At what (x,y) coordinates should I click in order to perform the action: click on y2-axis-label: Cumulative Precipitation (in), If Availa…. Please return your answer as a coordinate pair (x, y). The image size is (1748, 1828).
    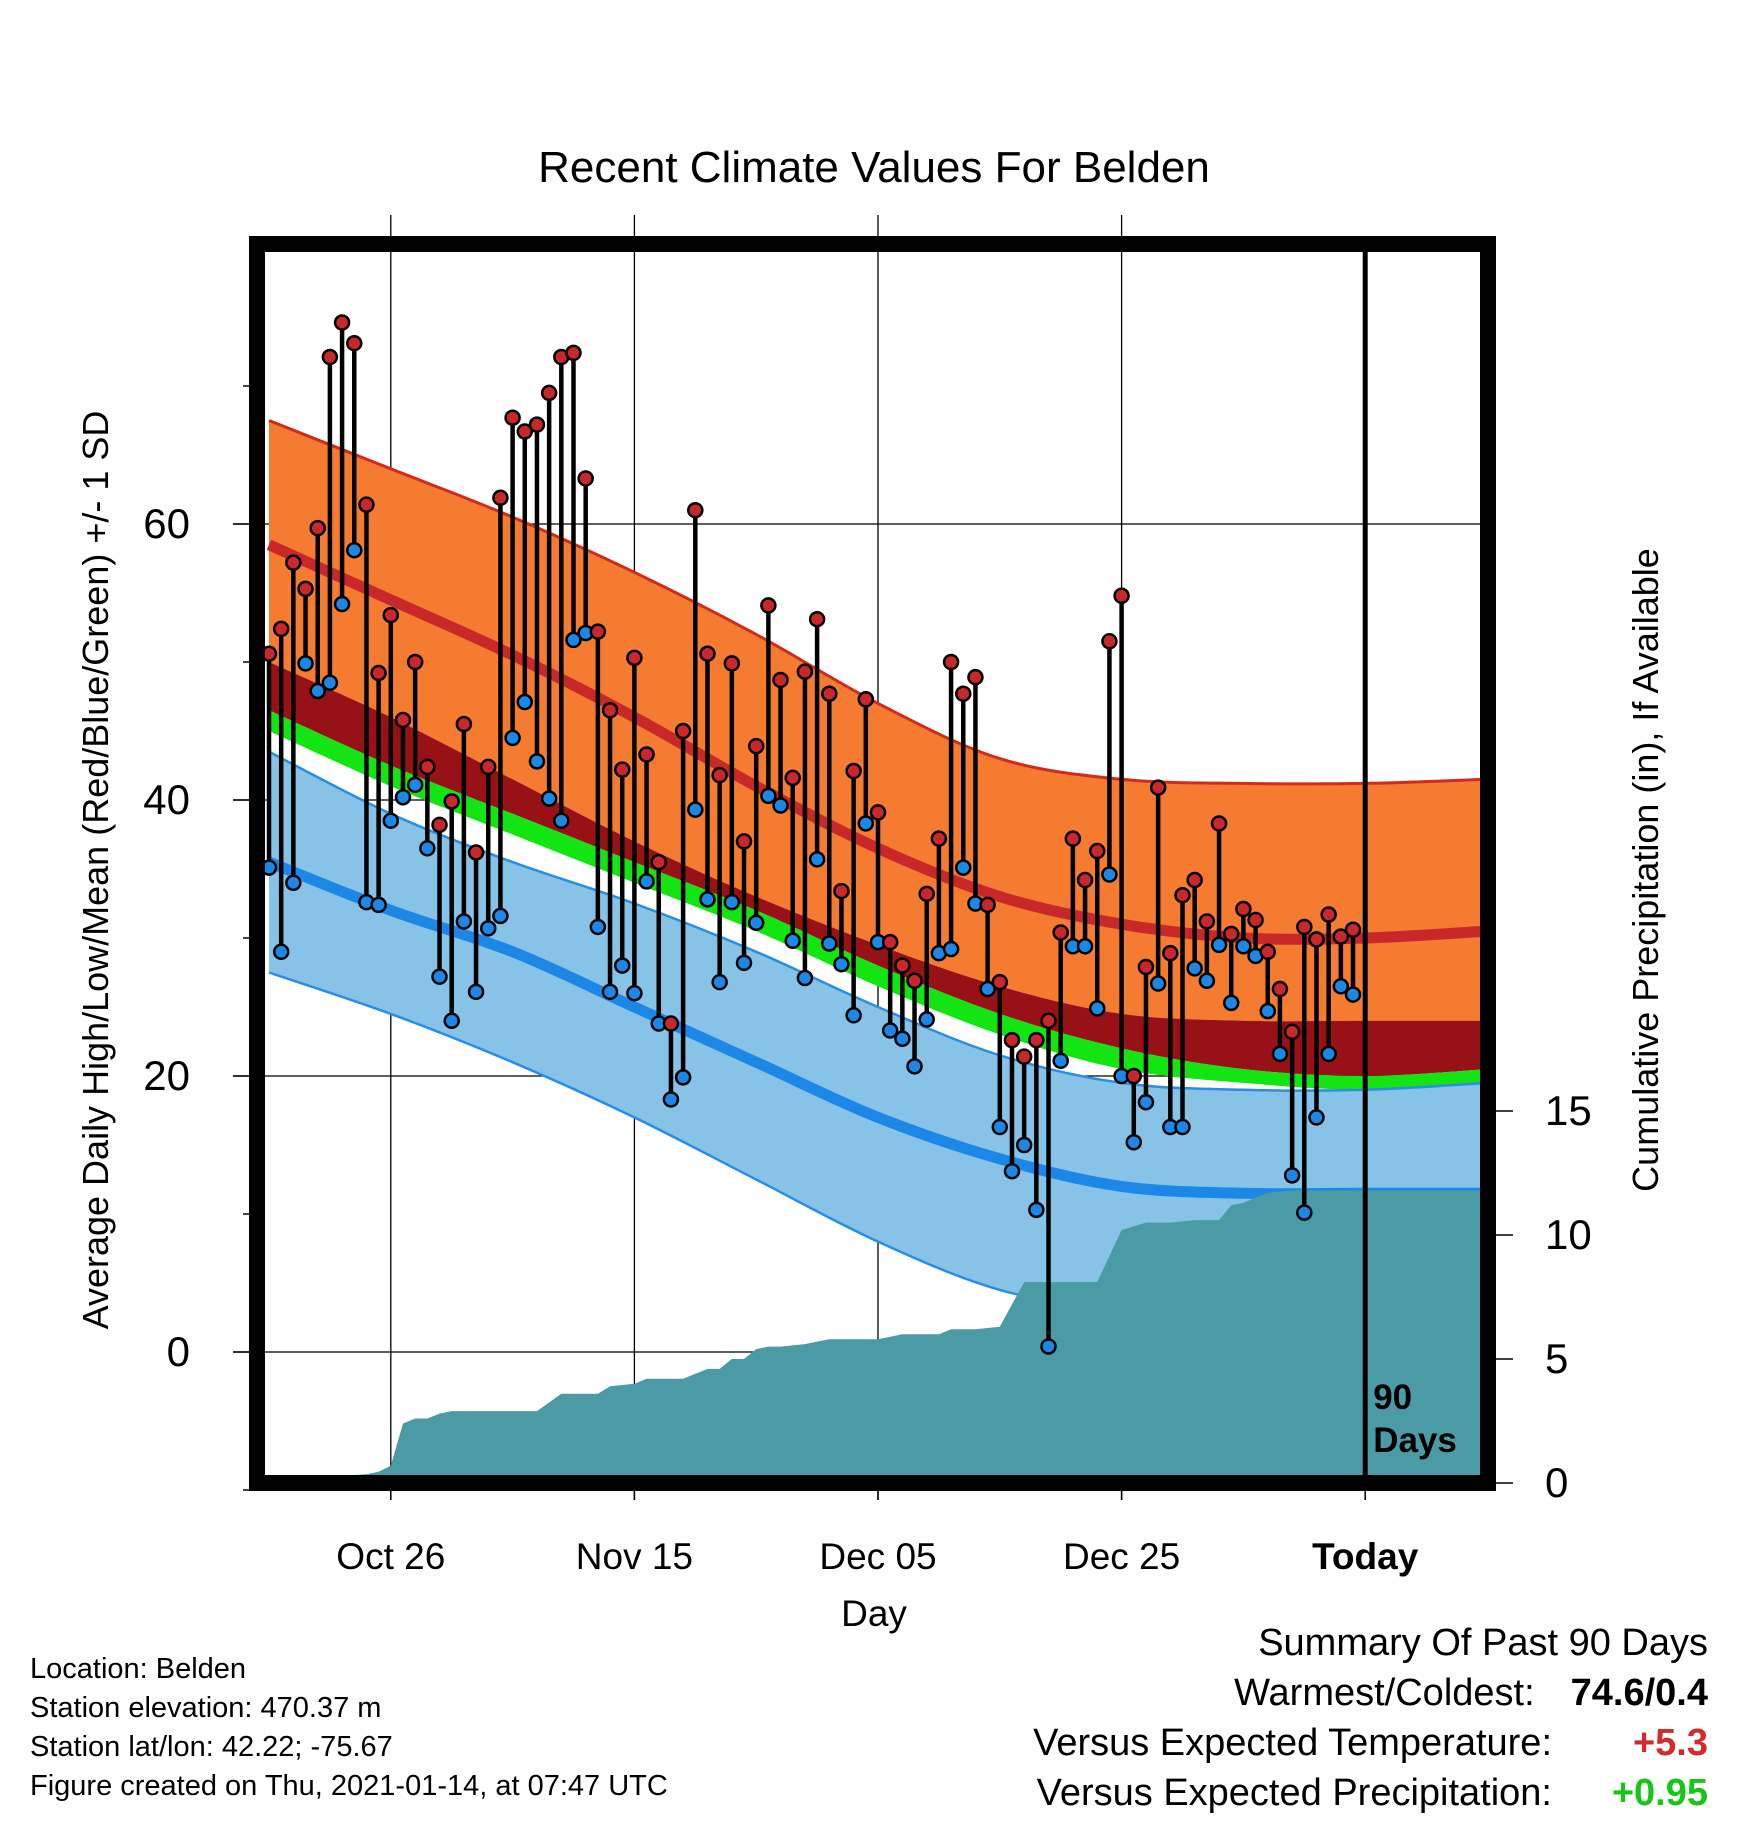
    Looking at the image, I should click on (1645, 870).